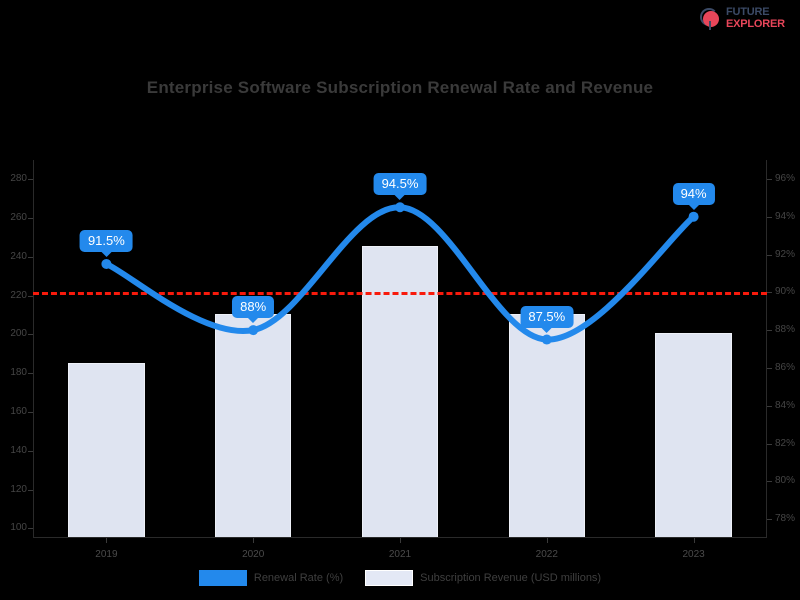 Image resolution: width=800 pixels, height=600 pixels. I want to click on x-axis-tick-label: 2019, so click(106, 554).